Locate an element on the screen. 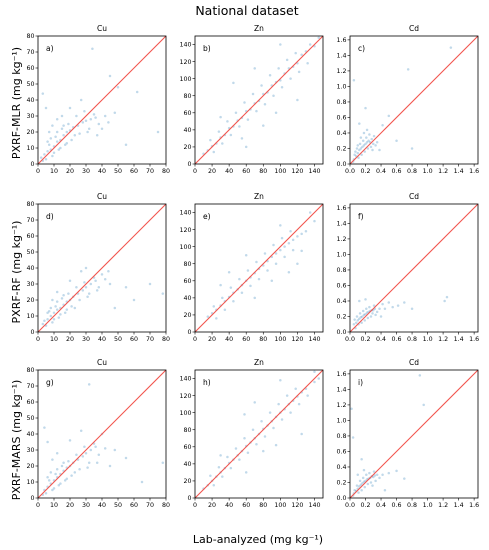  x-tick-label: 1.4 is located at coordinates (459, 339).